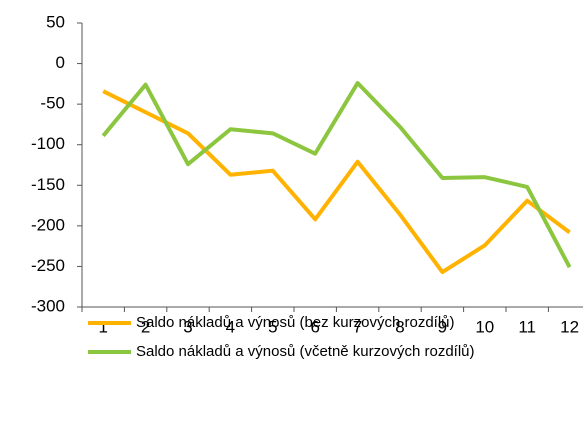  I want to click on x-tick-label: 9, so click(442, 326).